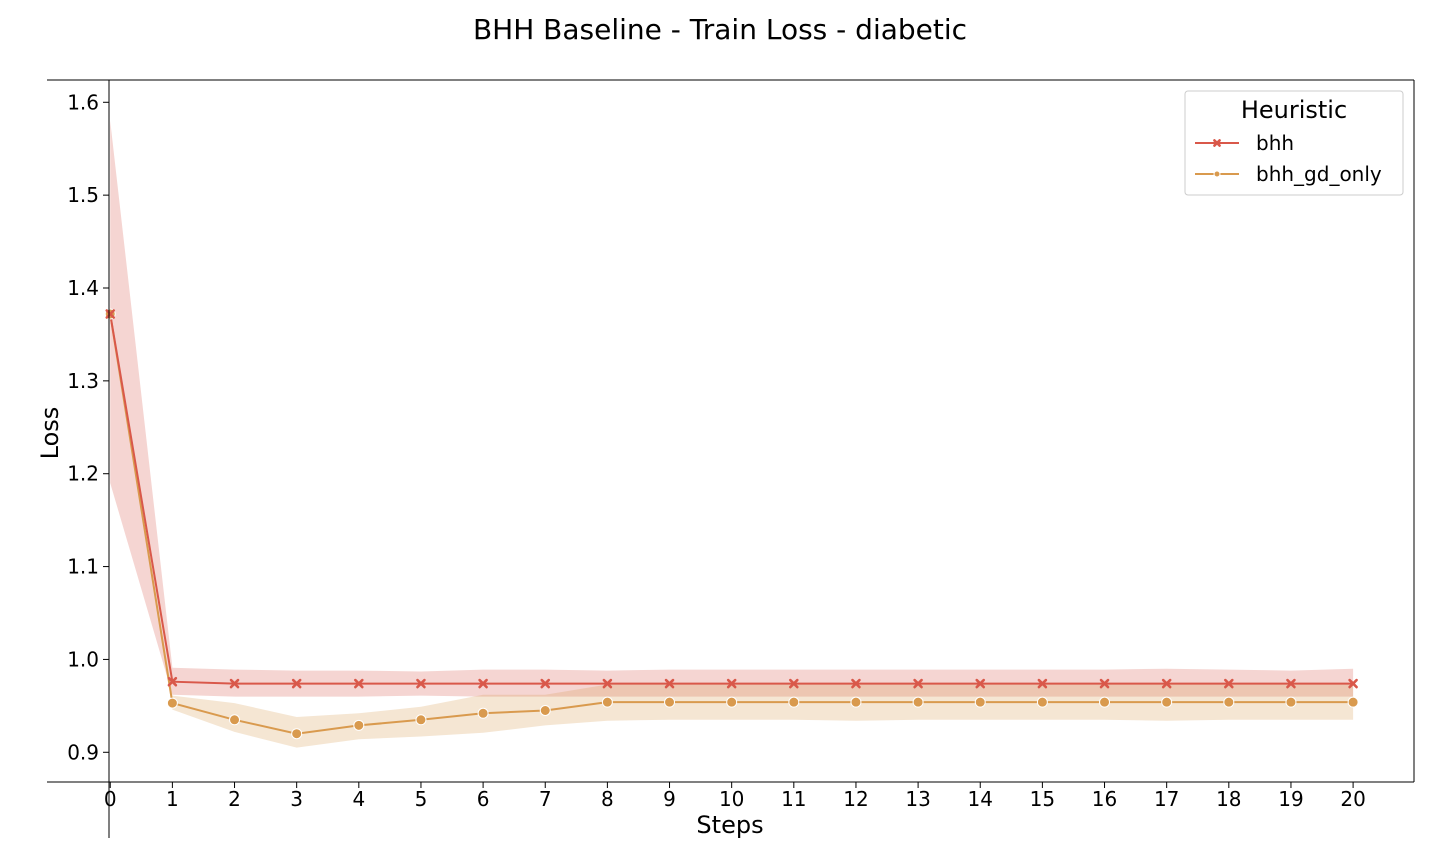 The width and height of the screenshot is (1440, 864). What do you see at coordinates (1166, 799) in the screenshot?
I see `x-tick-label: 17` at bounding box center [1166, 799].